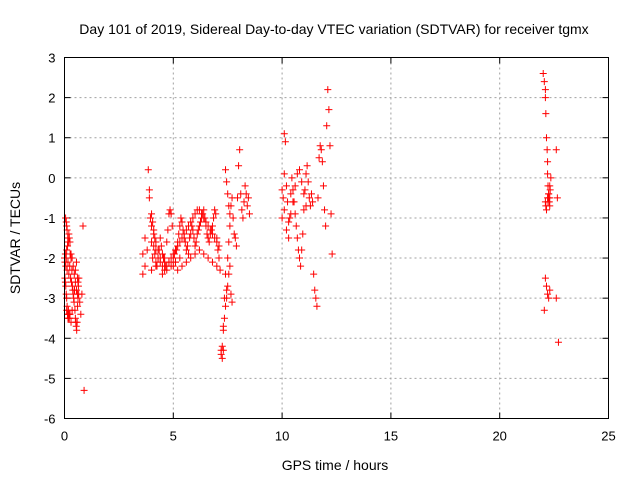  What do you see at coordinates (50, 378) in the screenshot?
I see `y-tick-label: -5` at bounding box center [50, 378].